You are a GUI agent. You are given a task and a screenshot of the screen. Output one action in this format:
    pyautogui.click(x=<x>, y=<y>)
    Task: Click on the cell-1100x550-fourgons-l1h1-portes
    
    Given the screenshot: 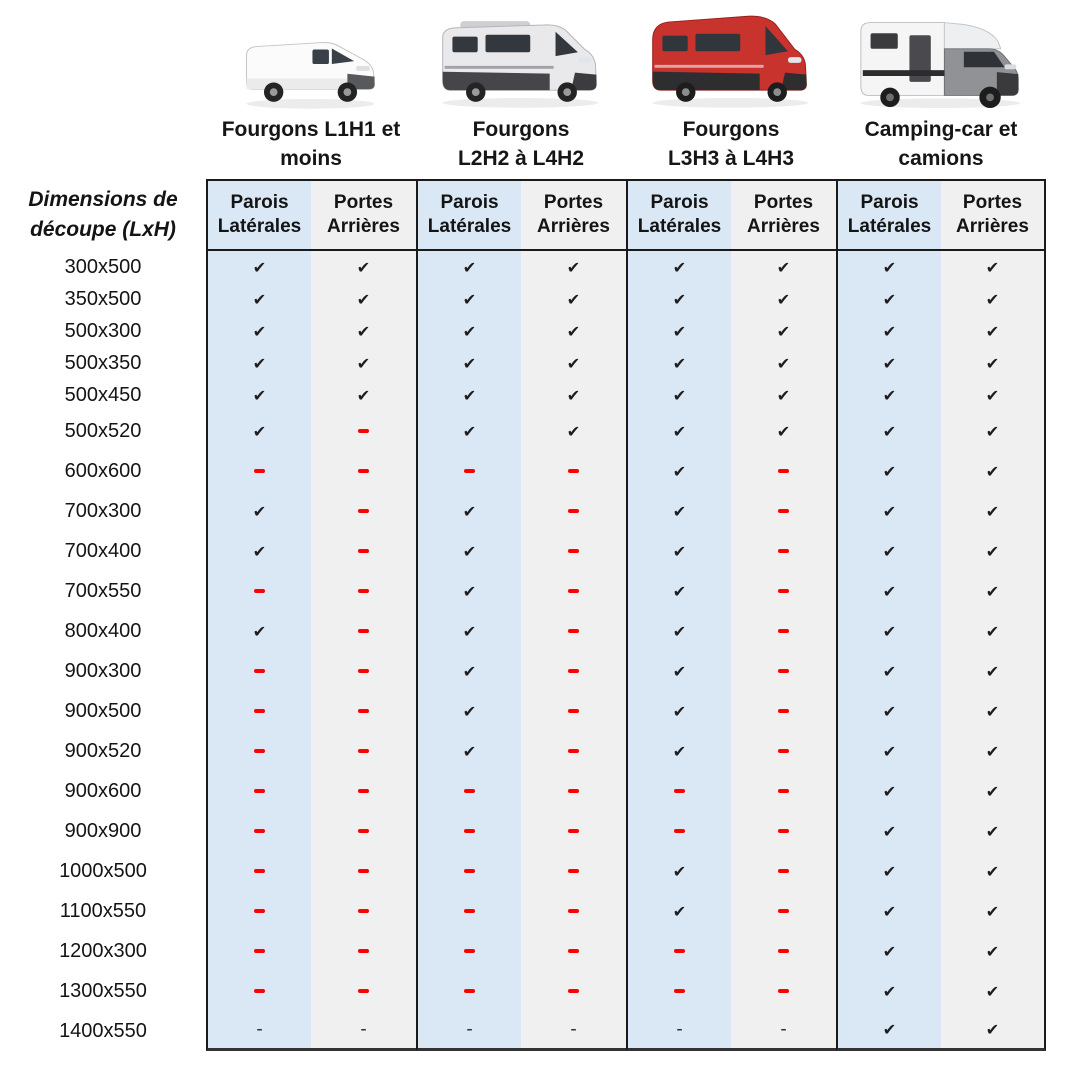 What is the action you would take?
    pyautogui.click(x=363, y=911)
    